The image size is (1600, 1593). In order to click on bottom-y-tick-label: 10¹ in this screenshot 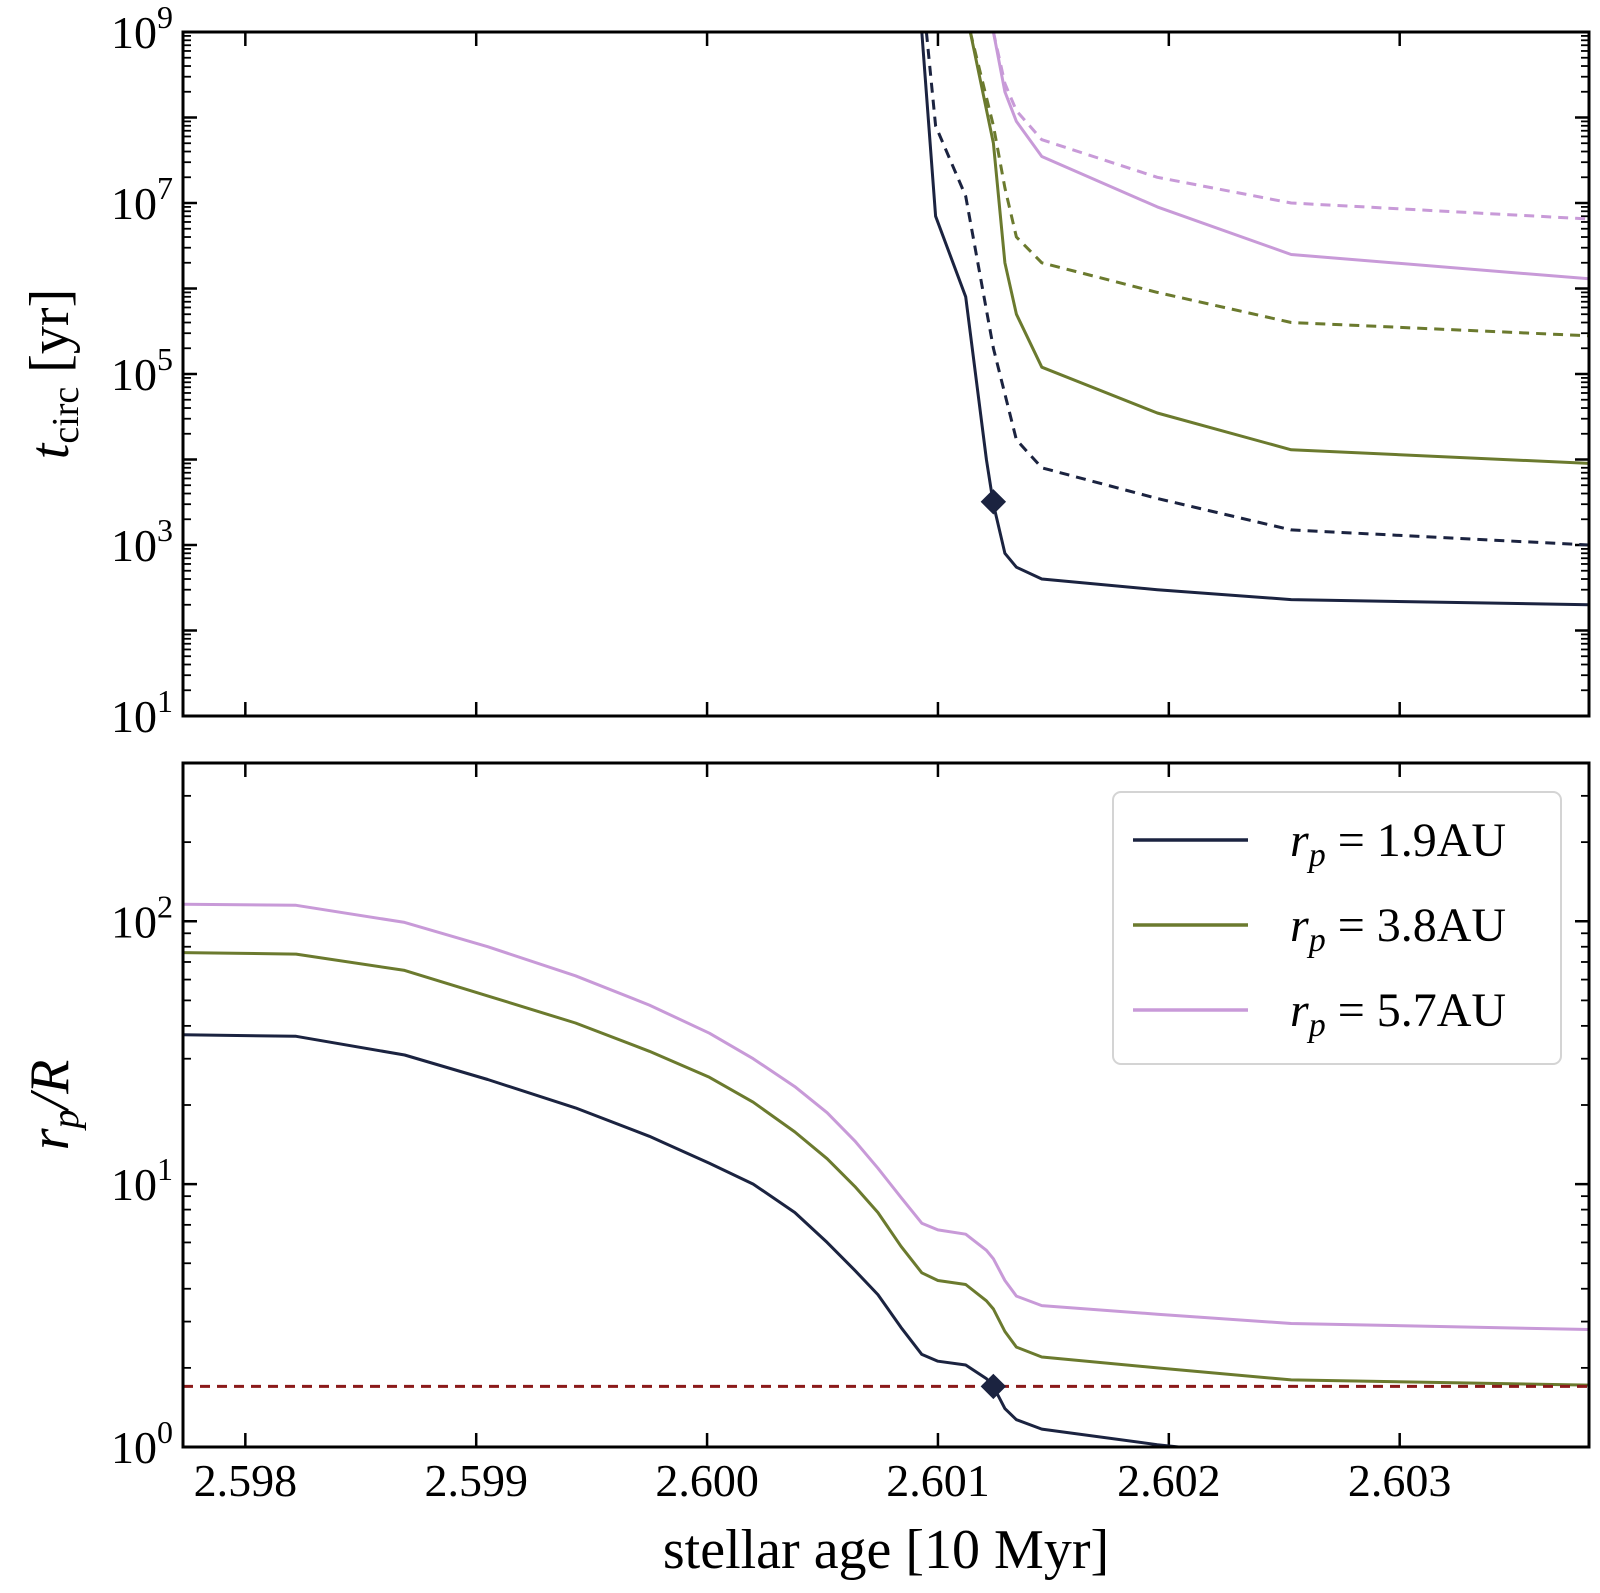, I will do `click(142, 1180)`.